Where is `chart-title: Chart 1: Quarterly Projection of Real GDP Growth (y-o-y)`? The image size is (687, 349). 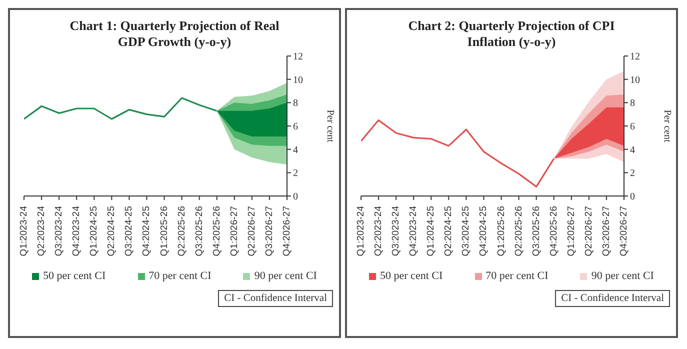 chart-title: Chart 1: Quarterly Projection of Real GDP Growth (y-o-y) is located at coordinates (174, 33).